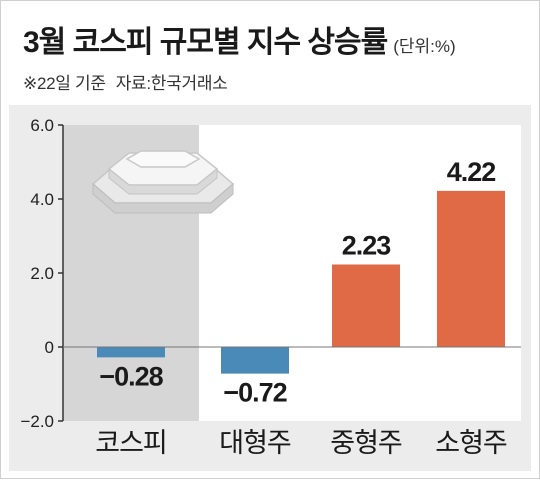 Image resolution: width=540 pixels, height=480 pixels. Describe the element at coordinates (367, 245) in the screenshot. I see `data-label-중형주: 2.23` at that location.